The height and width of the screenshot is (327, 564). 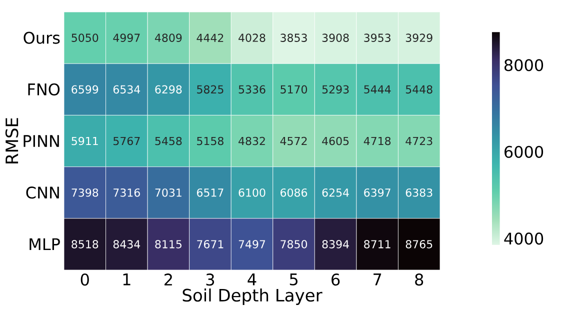 I want to click on data-label: 5911, so click(x=85, y=141).